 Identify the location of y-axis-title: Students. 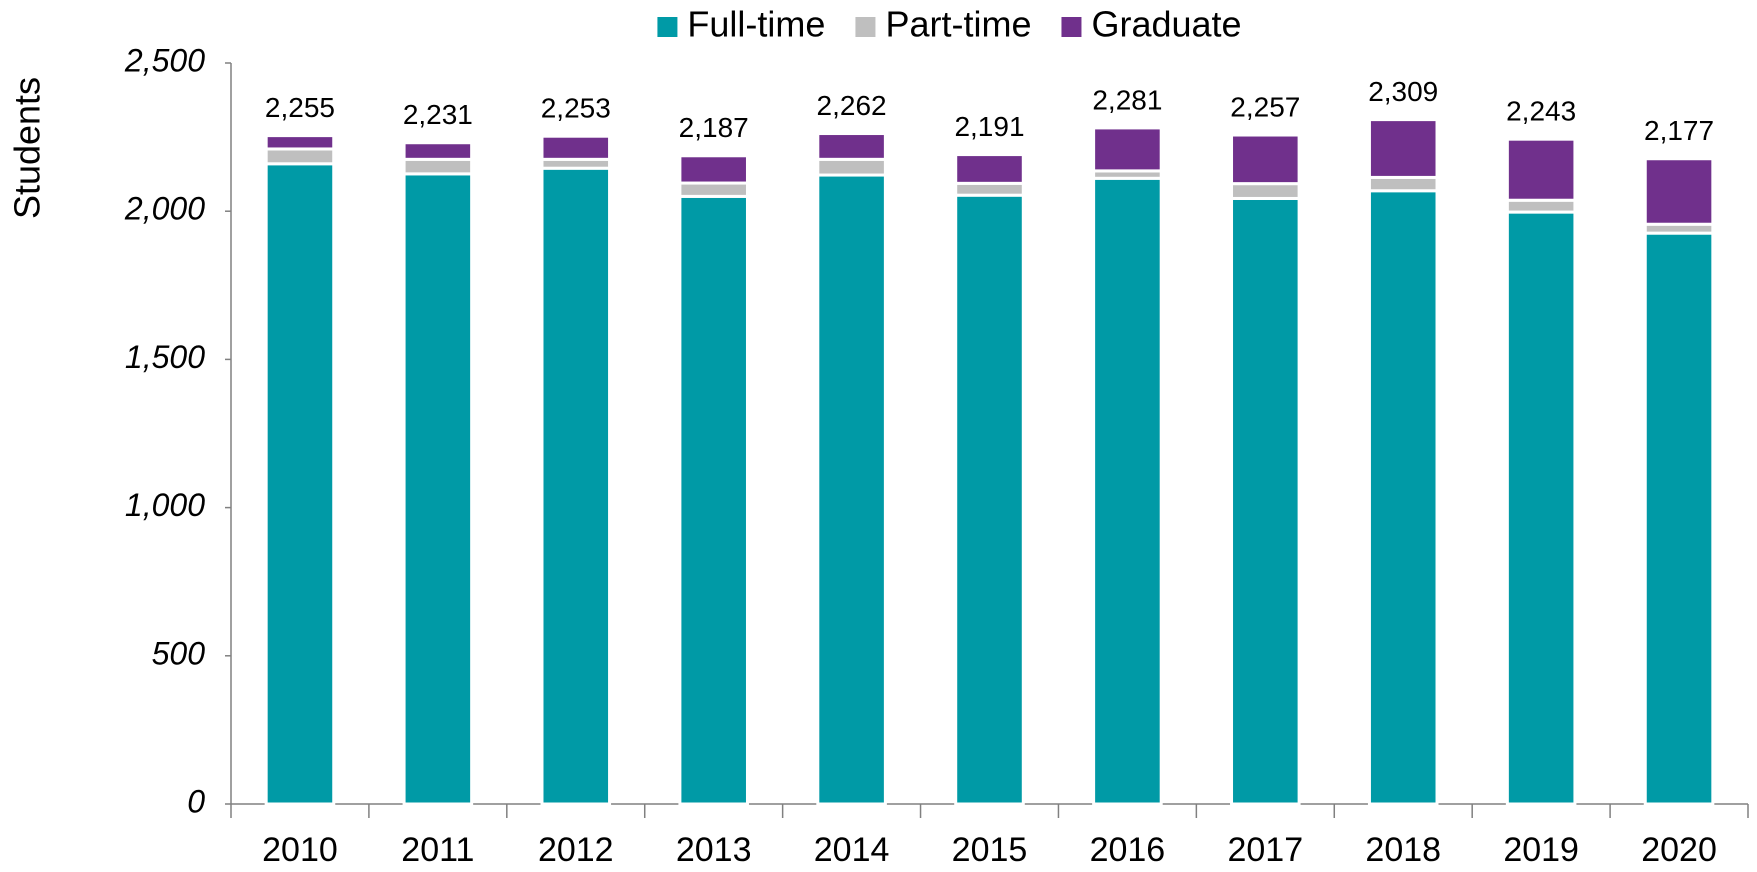
(27, 148).